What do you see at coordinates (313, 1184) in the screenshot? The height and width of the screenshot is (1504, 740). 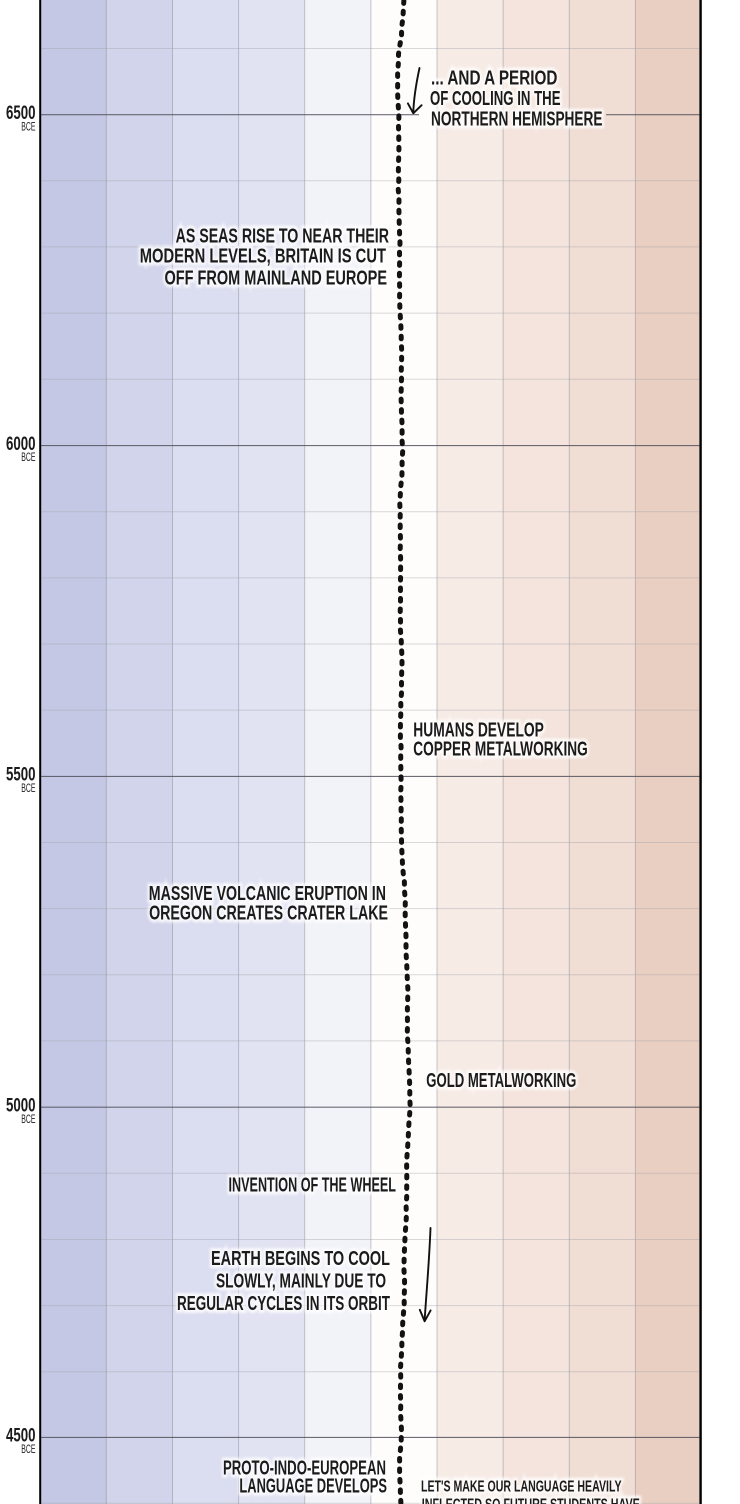 I see `svg-text: INVENTION OF THE WHEEL` at bounding box center [313, 1184].